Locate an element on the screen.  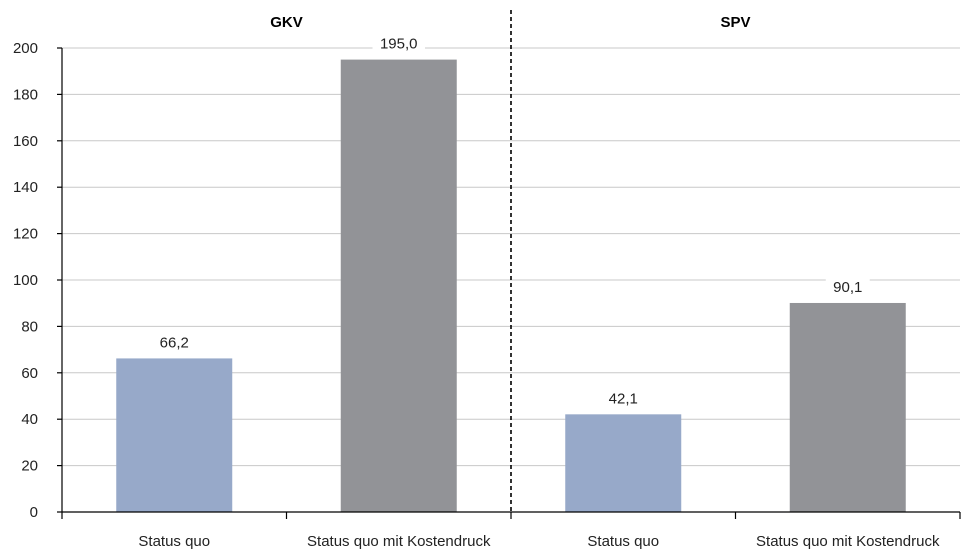
y-tick-label-100: 100 is located at coordinates (25, 280).